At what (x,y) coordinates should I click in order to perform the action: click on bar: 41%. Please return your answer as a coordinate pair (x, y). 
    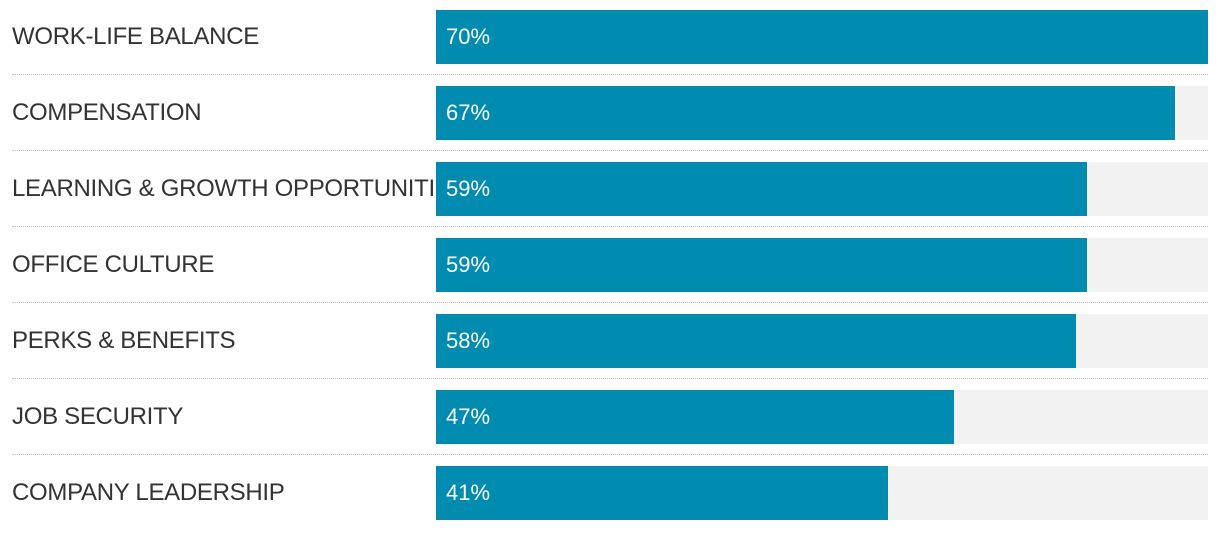
    Looking at the image, I should click on (662, 493).